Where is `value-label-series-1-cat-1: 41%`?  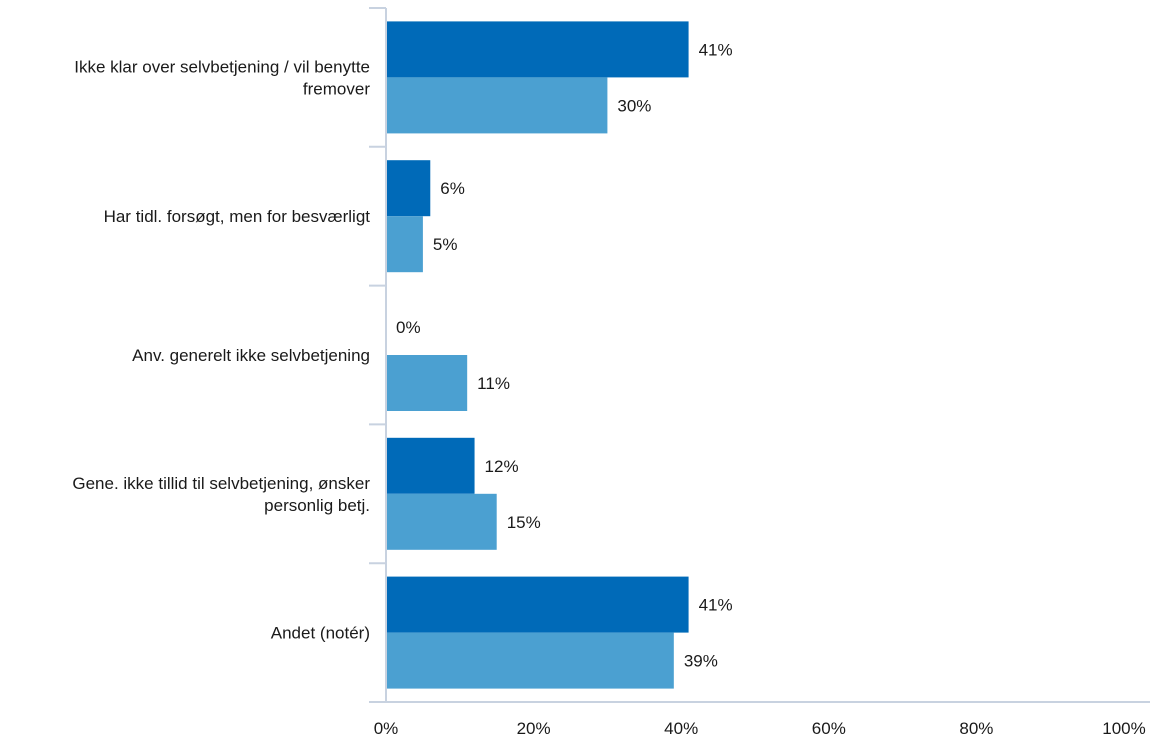 value-label-series-1-cat-1: 41% is located at coordinates (716, 49).